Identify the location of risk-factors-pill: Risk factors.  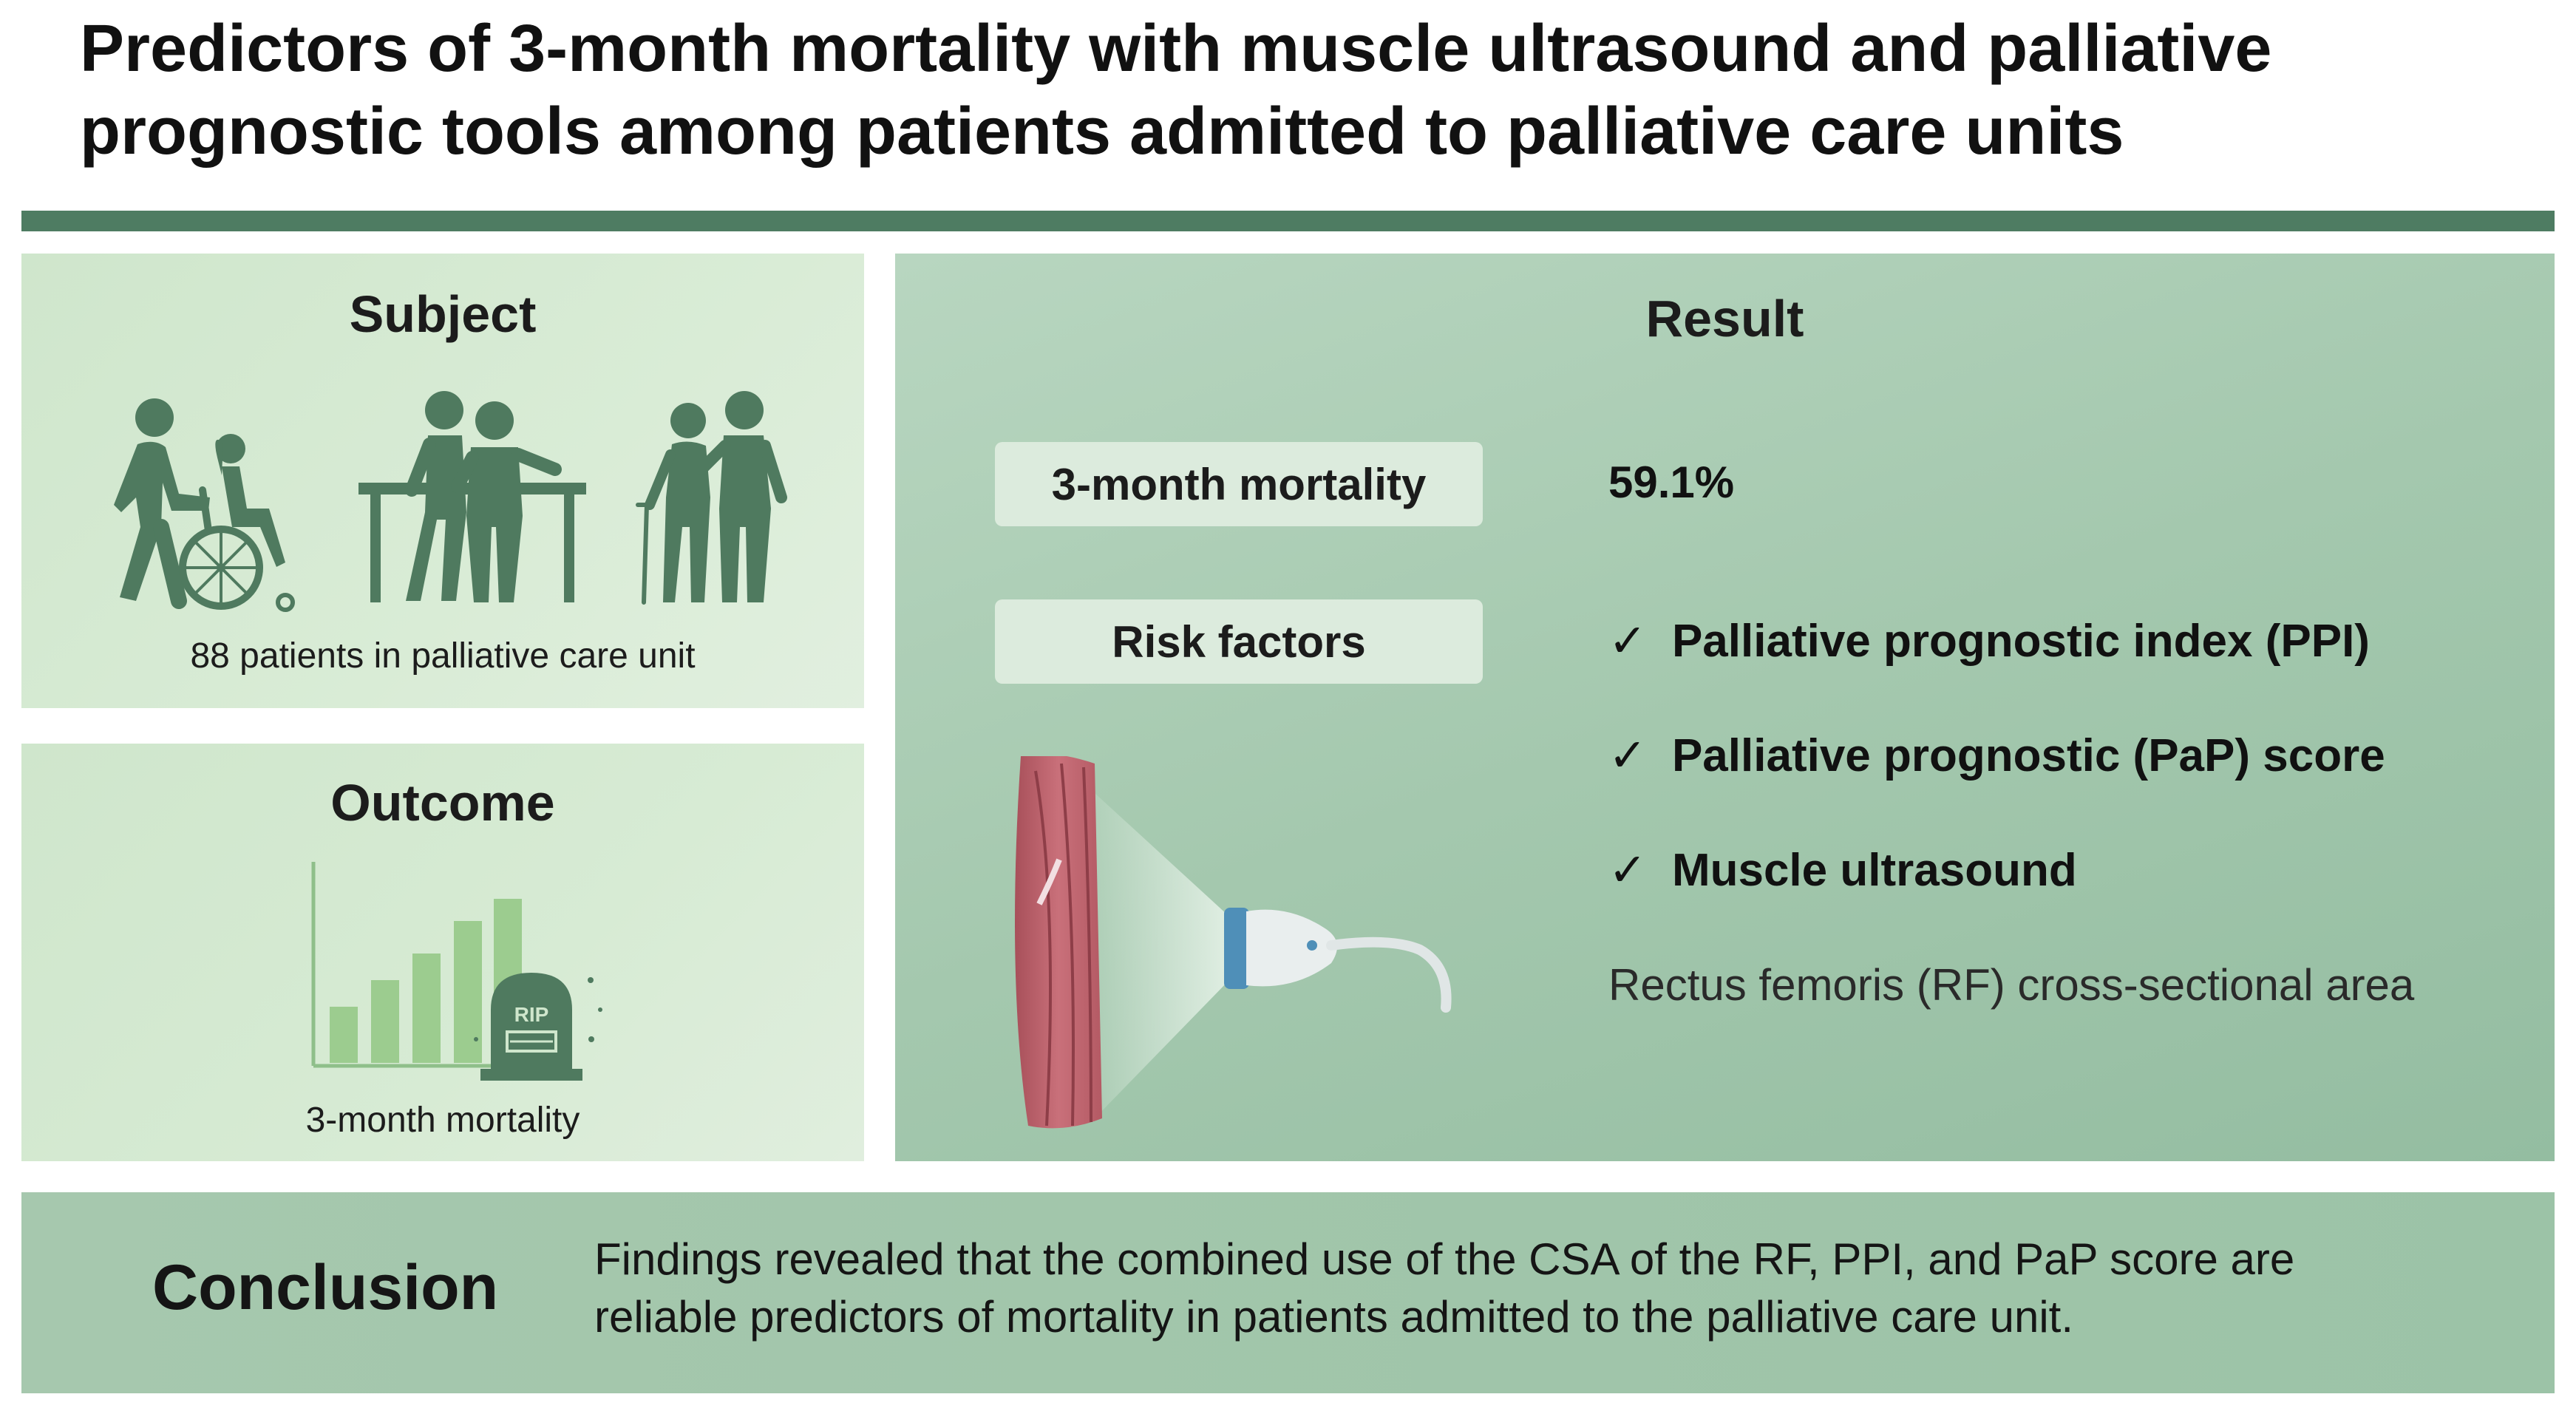
(1239, 642).